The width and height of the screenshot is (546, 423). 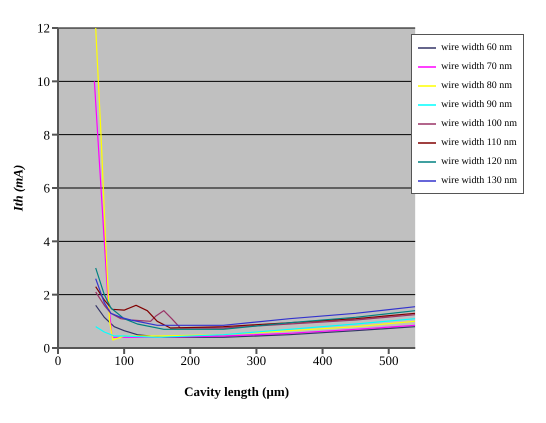 I want to click on x-tick-label: 500, so click(x=388, y=360).